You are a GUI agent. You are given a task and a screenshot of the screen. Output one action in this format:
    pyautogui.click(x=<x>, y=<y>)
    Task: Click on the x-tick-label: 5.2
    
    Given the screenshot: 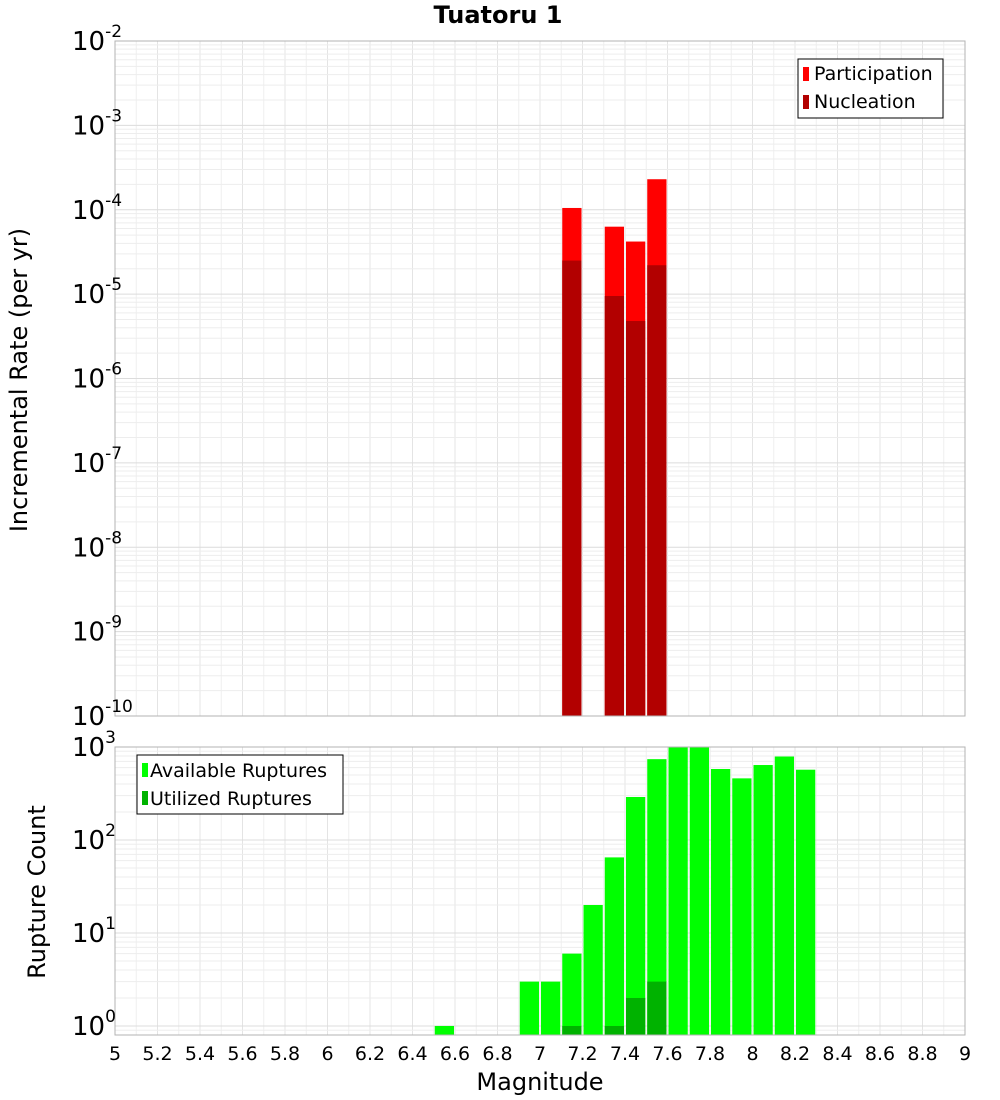 What is the action you would take?
    pyautogui.click(x=157, y=1054)
    